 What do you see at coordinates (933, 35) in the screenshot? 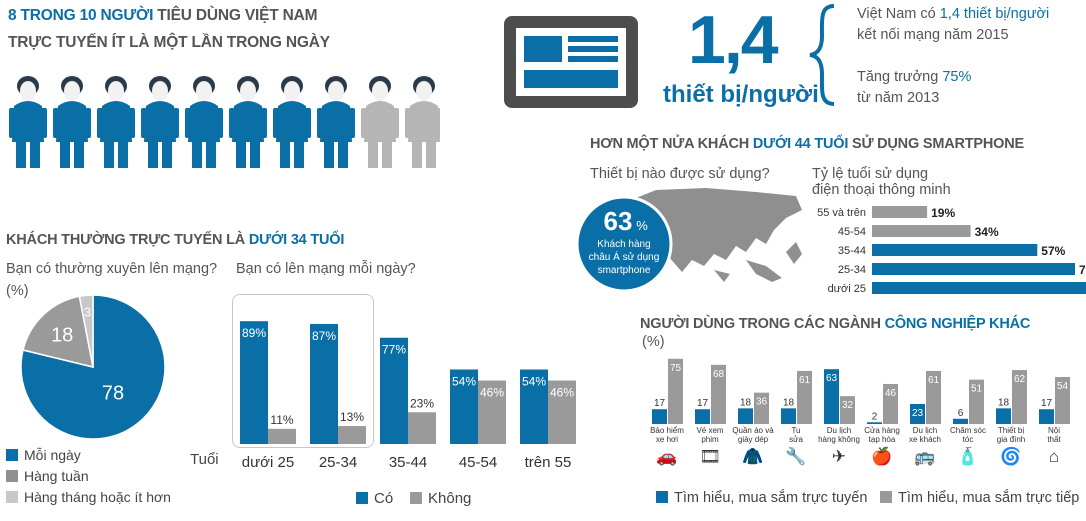
I see `device-note1-line2: kết nối mạng năm 2015` at bounding box center [933, 35].